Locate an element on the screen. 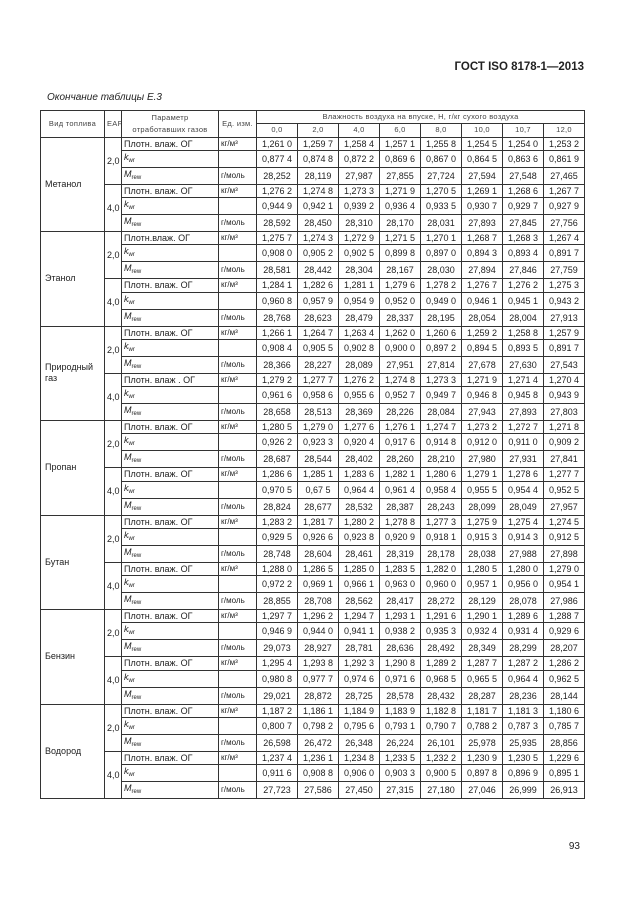 The height and width of the screenshot is (913, 630). value-cell: 27,046 is located at coordinates (482, 790).